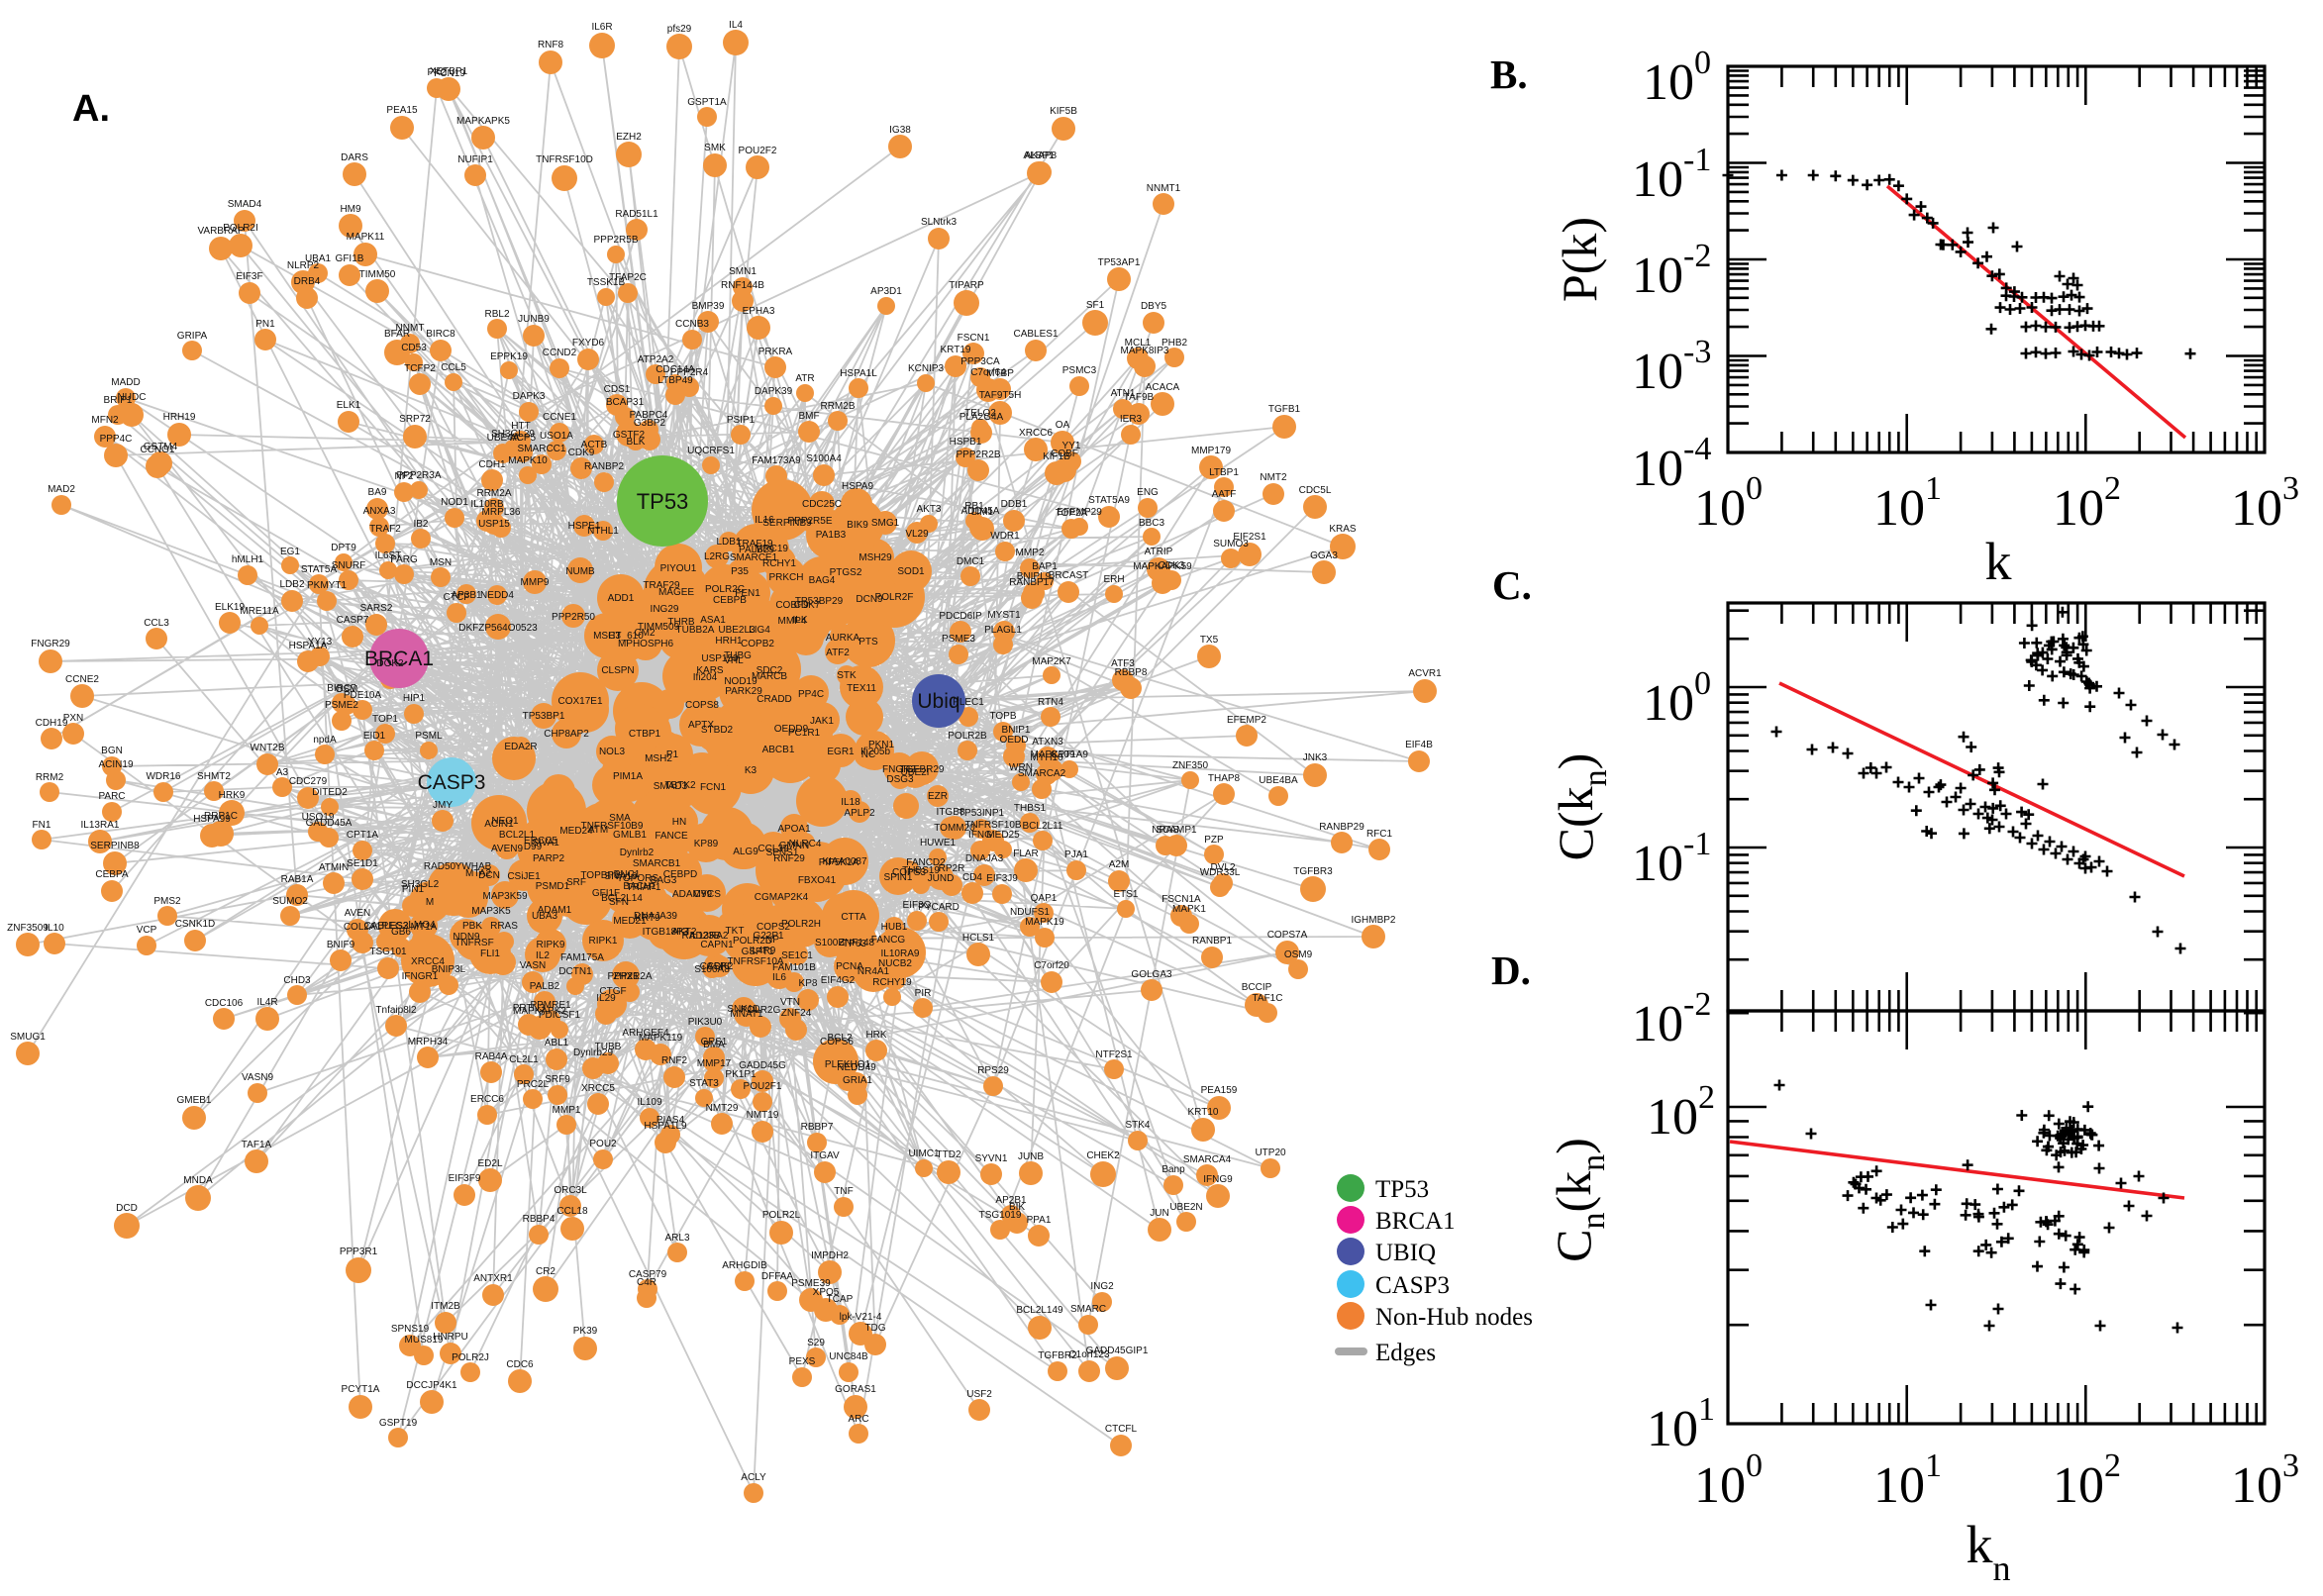 The image size is (2323, 1596). What do you see at coordinates (629, 435) in the screenshot?
I see `svg-text: GSTF2` at bounding box center [629, 435].